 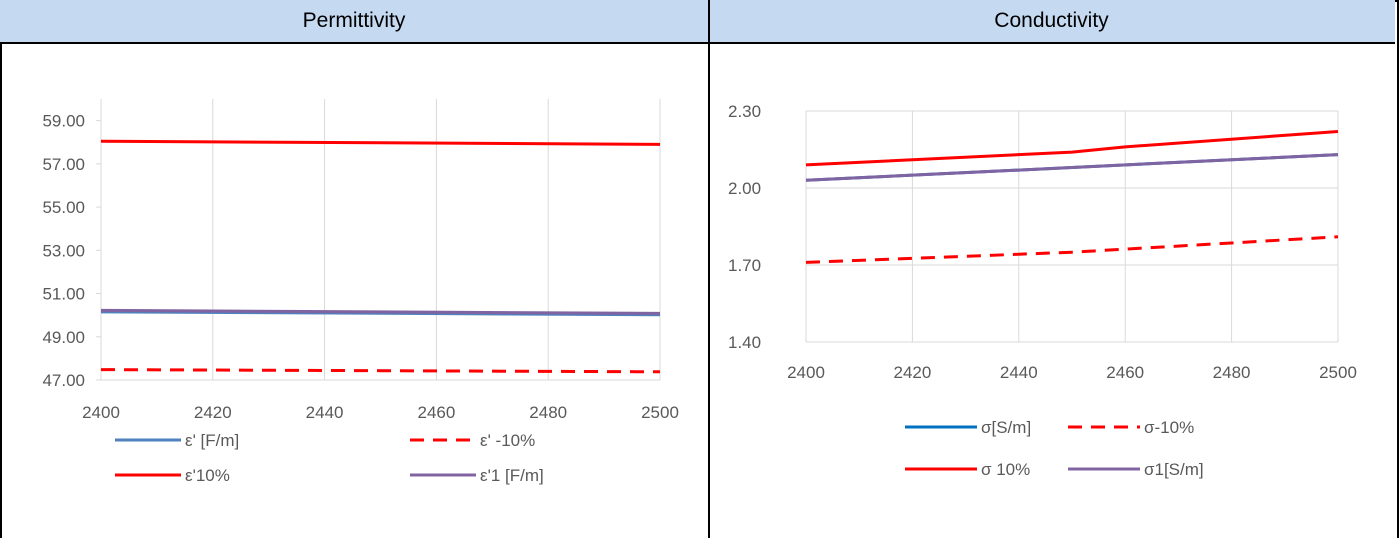 I want to click on conductivity-header: Conductivity, so click(x=1051, y=22).